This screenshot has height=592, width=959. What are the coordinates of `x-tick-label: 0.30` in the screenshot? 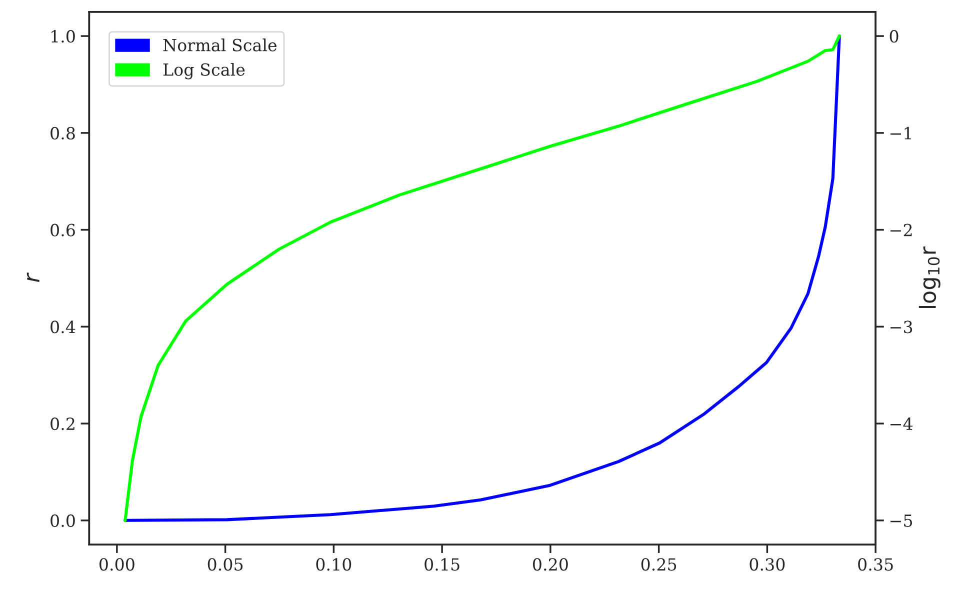 It's located at (767, 564).